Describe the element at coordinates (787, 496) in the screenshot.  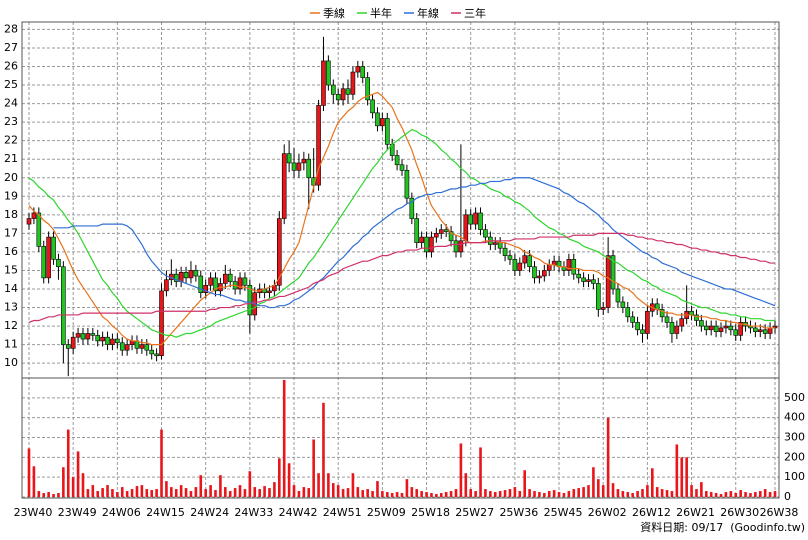
I see `y2-tick-label: 0` at that location.